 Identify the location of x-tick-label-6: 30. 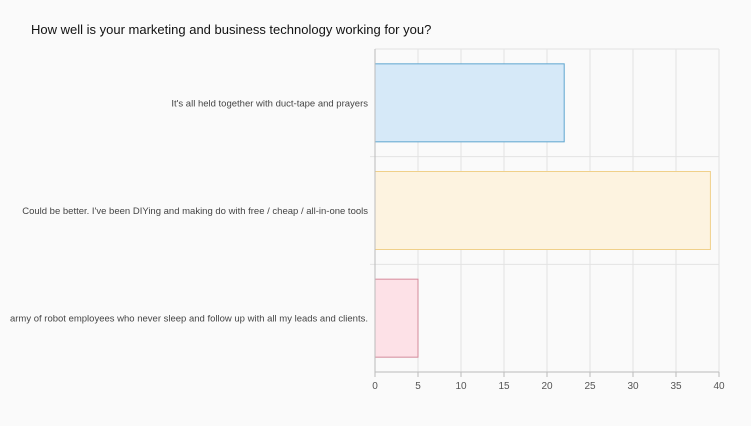
(633, 386).